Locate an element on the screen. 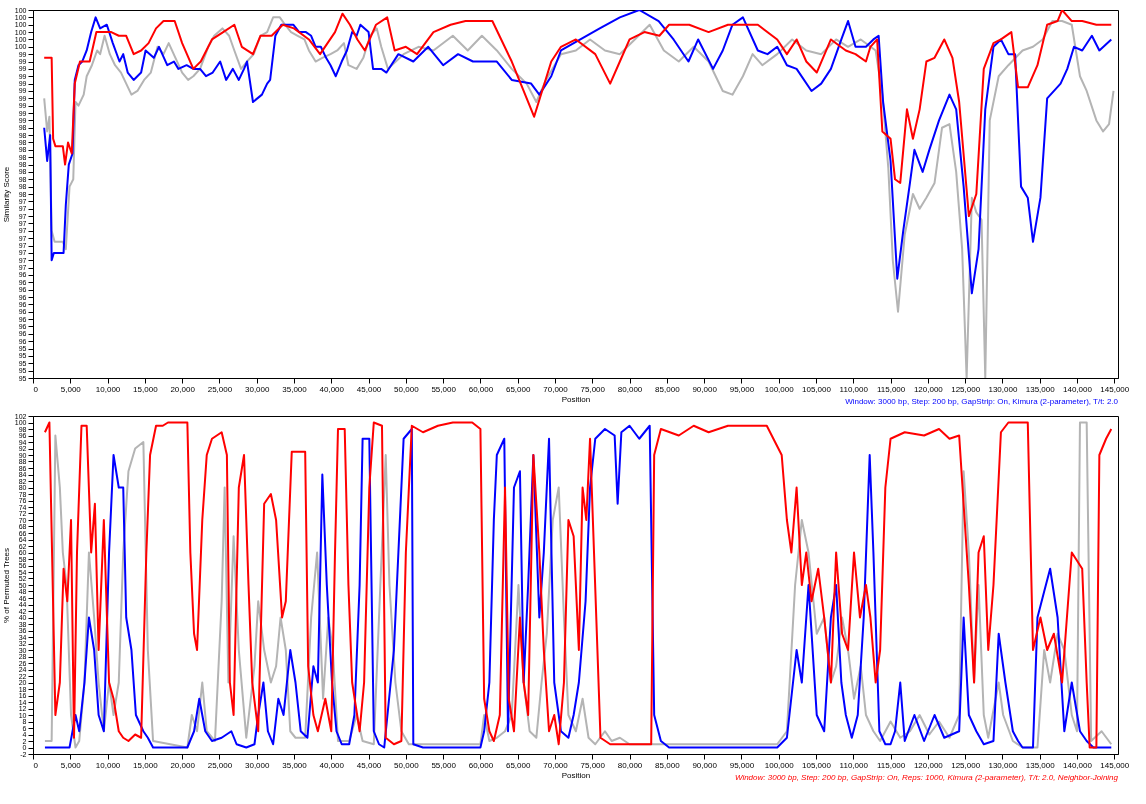 This screenshot has width=1146, height=804. y-axis-title: % of Permuted Trees is located at coordinates (6, 585).